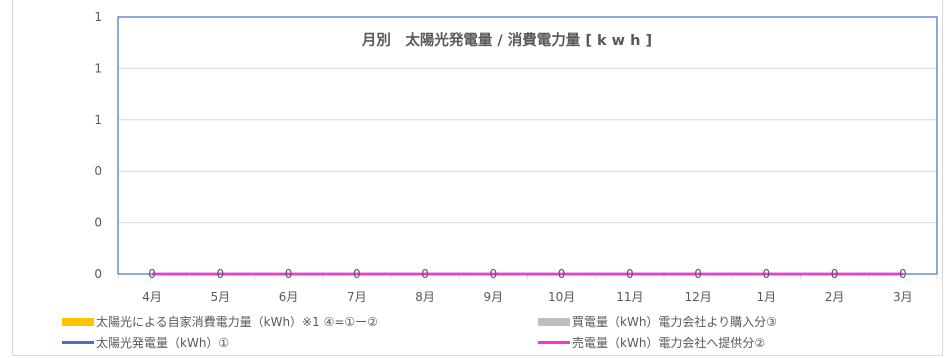  I want to click on legend-item-self-consumption: 太陽光による自家消費電力量（kWh）※1 ④=①ー②, so click(220, 321).